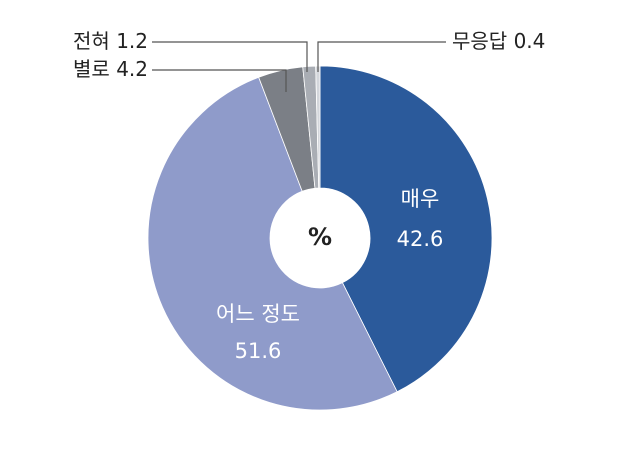 The width and height of the screenshot is (640, 449). I want to click on outside-label: 별로 4.2, so click(110, 69).